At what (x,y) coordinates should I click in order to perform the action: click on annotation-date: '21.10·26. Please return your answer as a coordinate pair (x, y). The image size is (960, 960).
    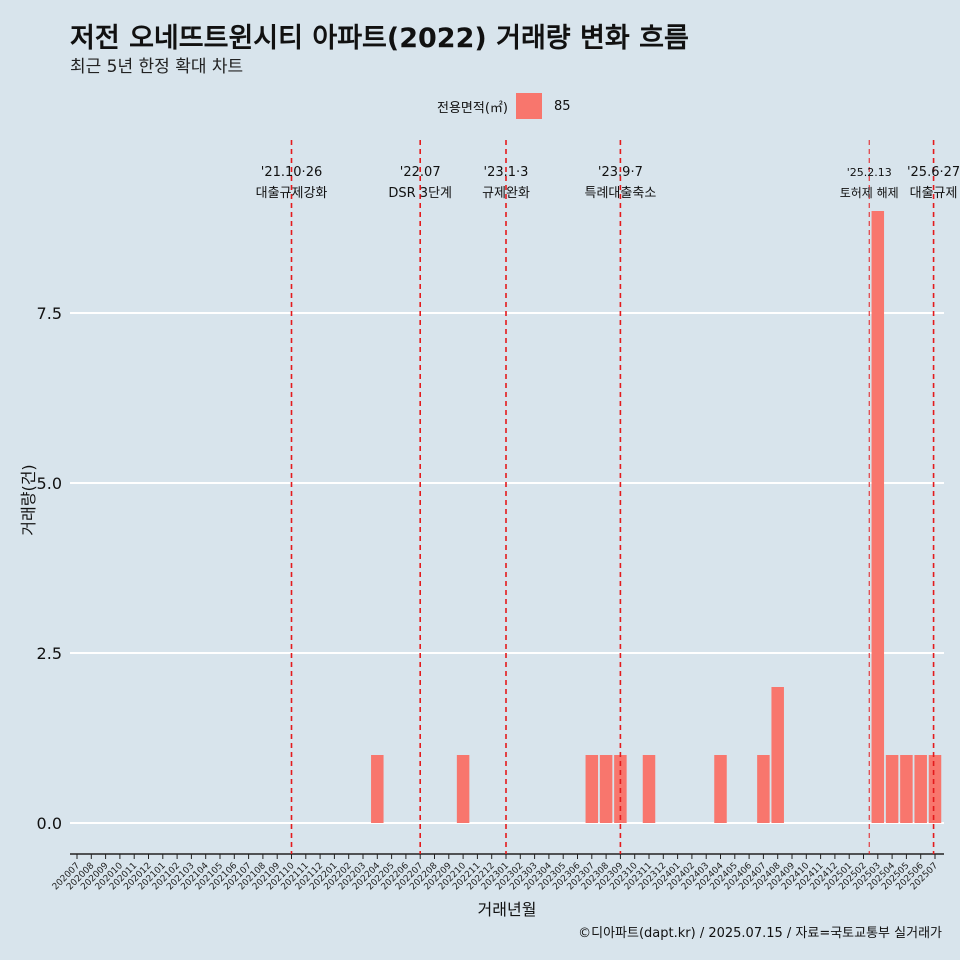
    Looking at the image, I should click on (291, 172).